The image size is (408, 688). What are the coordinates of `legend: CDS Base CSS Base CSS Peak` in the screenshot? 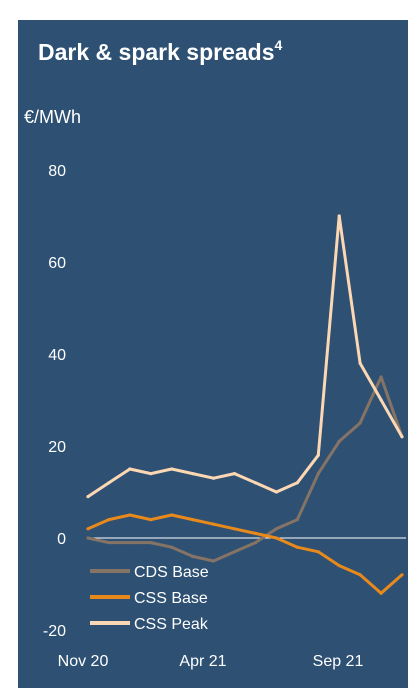 It's located at (149, 598).